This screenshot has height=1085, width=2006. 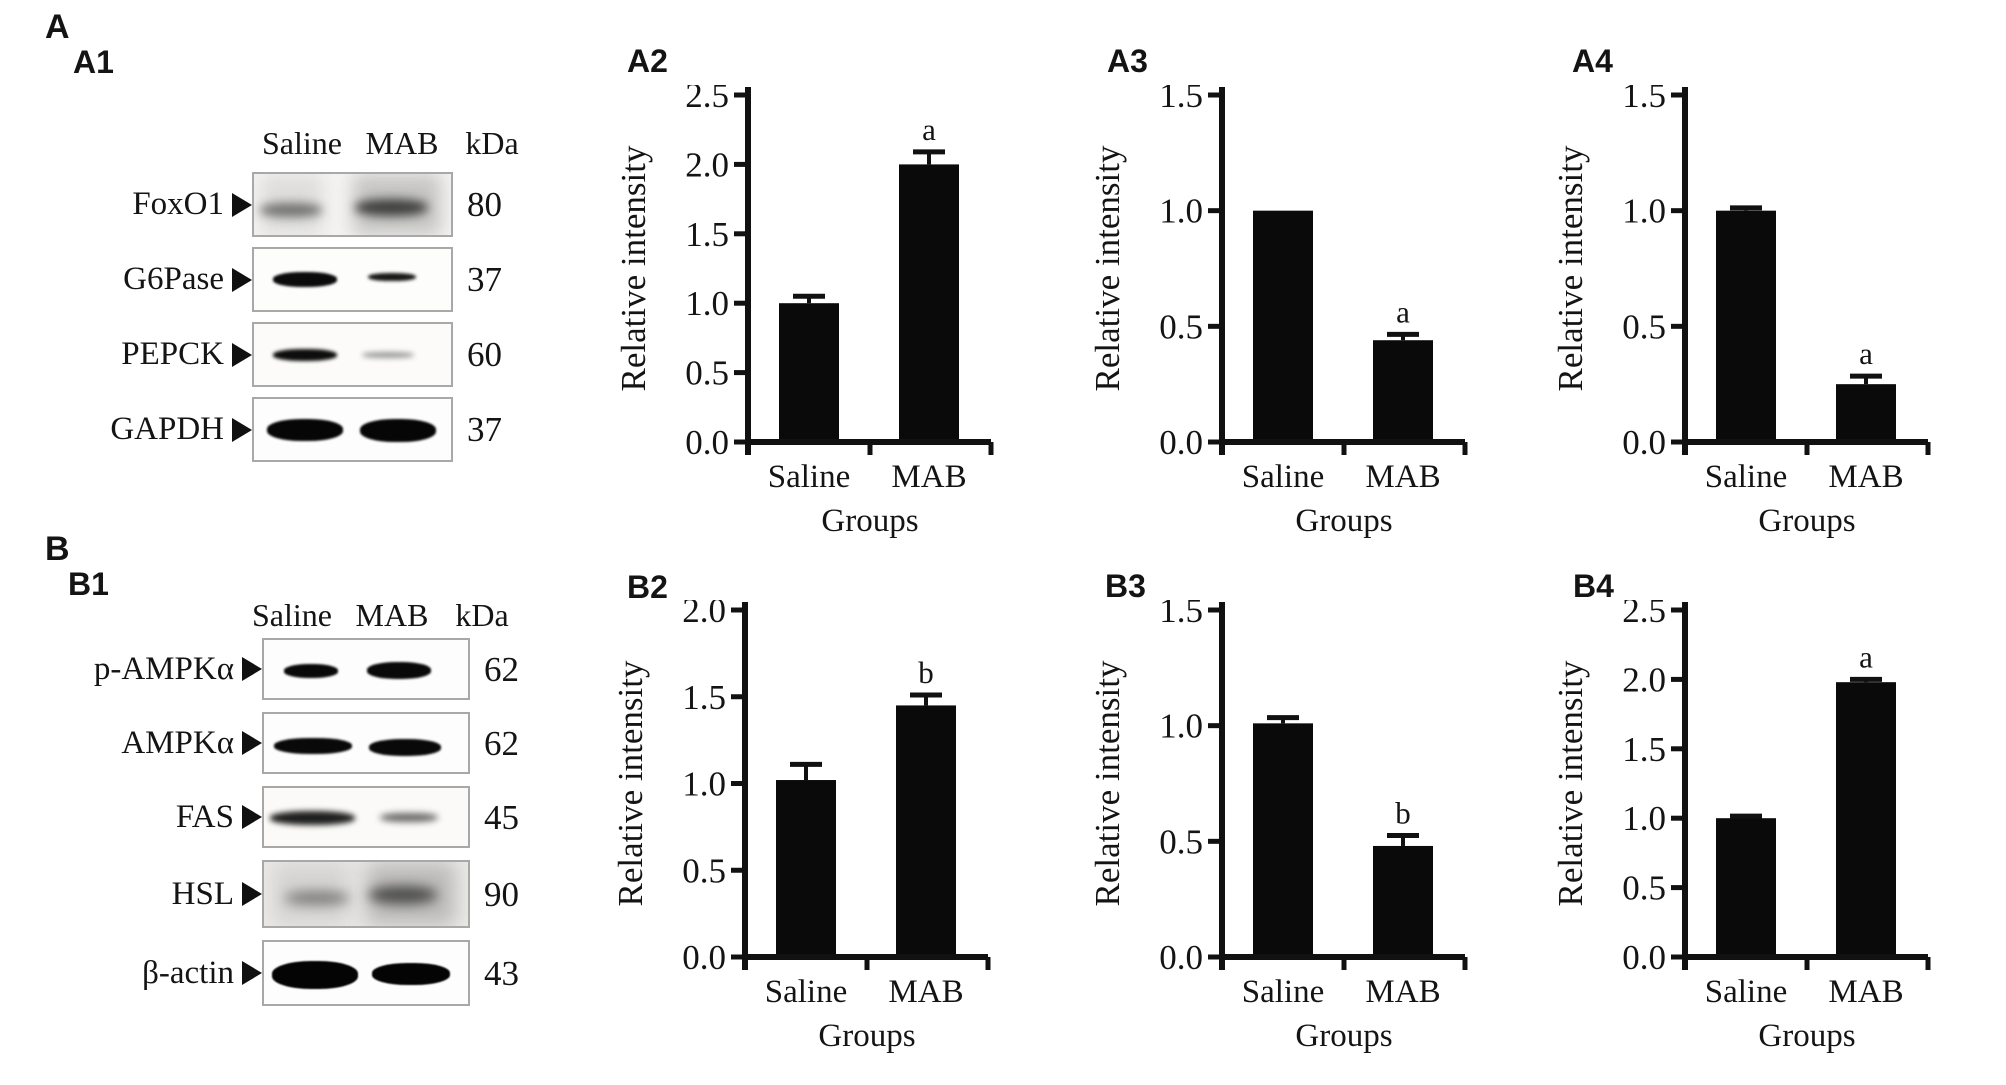 I want to click on kda-value: 45, so click(x=501, y=817).